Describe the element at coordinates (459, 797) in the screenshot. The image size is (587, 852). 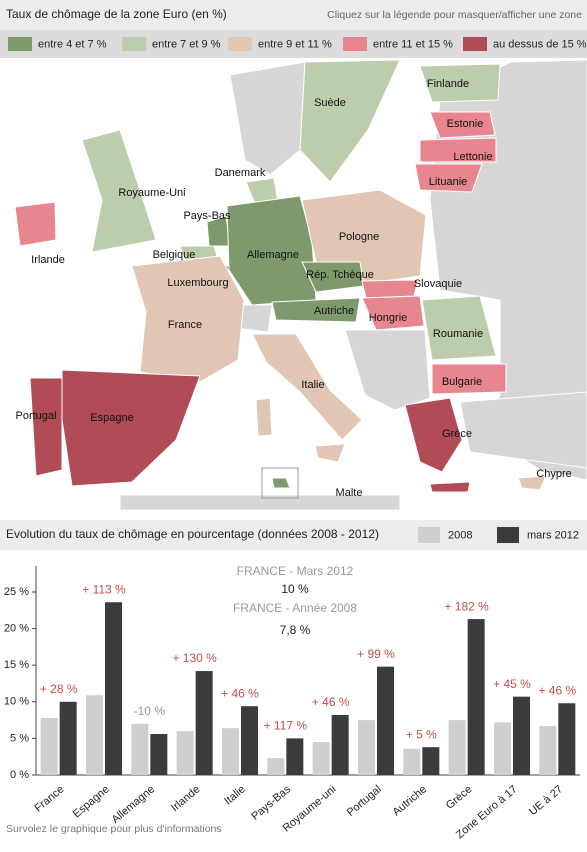
I see `x-tick-label: Grèce` at that location.